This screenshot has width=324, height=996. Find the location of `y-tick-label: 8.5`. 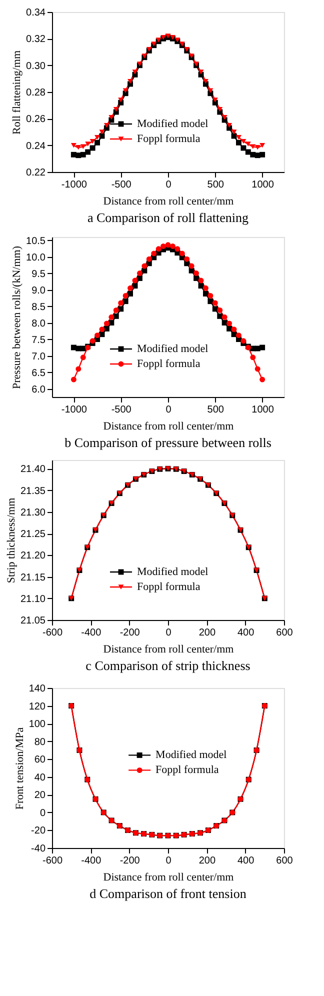

y-tick-label: 8.5 is located at coordinates (39, 307).